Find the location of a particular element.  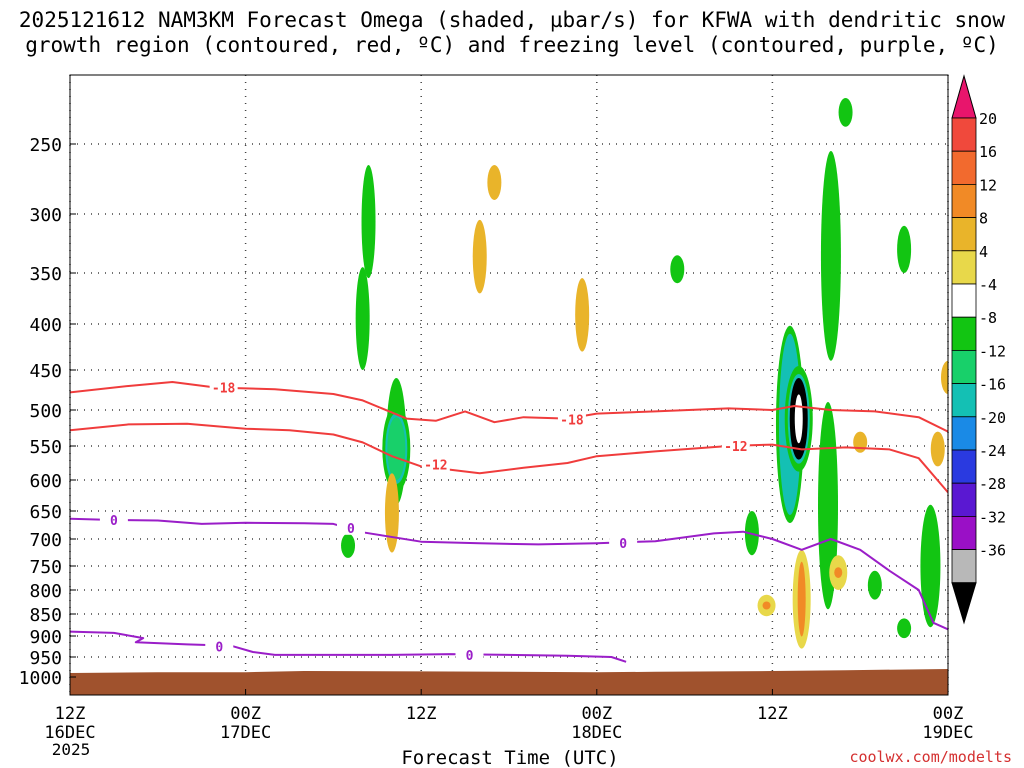

x-tick-sublabel-0: 16DEC is located at coordinates (69, 733).